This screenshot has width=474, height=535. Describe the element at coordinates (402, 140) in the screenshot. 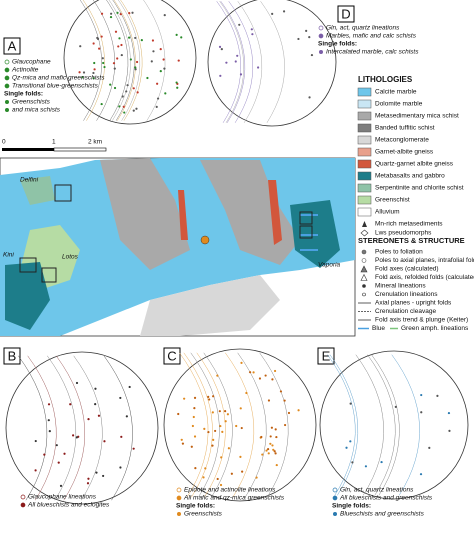

I see `lithology-label: Metaconglomerate` at that location.